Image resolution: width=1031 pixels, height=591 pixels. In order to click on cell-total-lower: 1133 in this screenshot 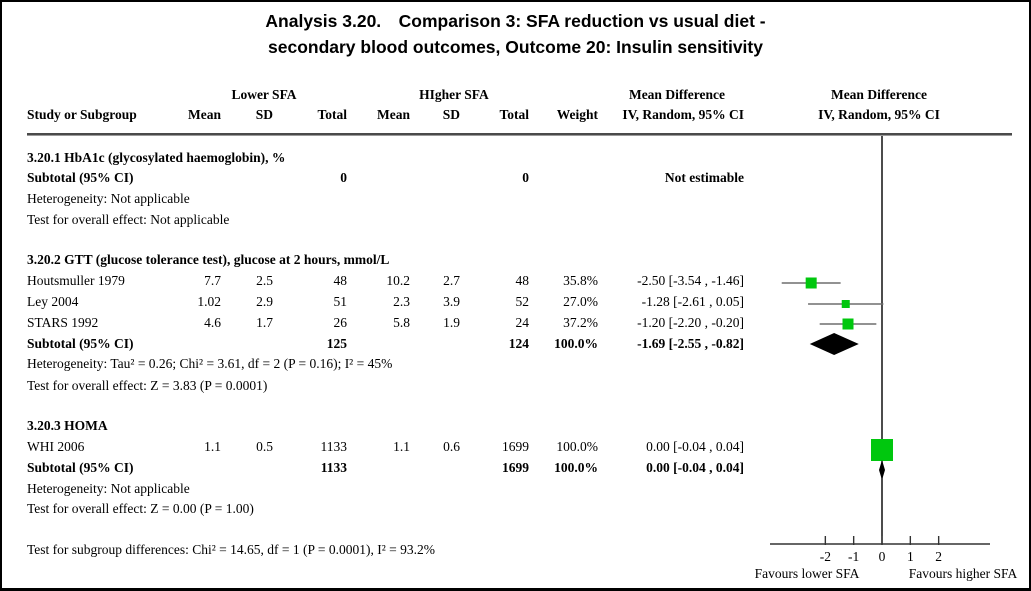, I will do `click(334, 446)`.